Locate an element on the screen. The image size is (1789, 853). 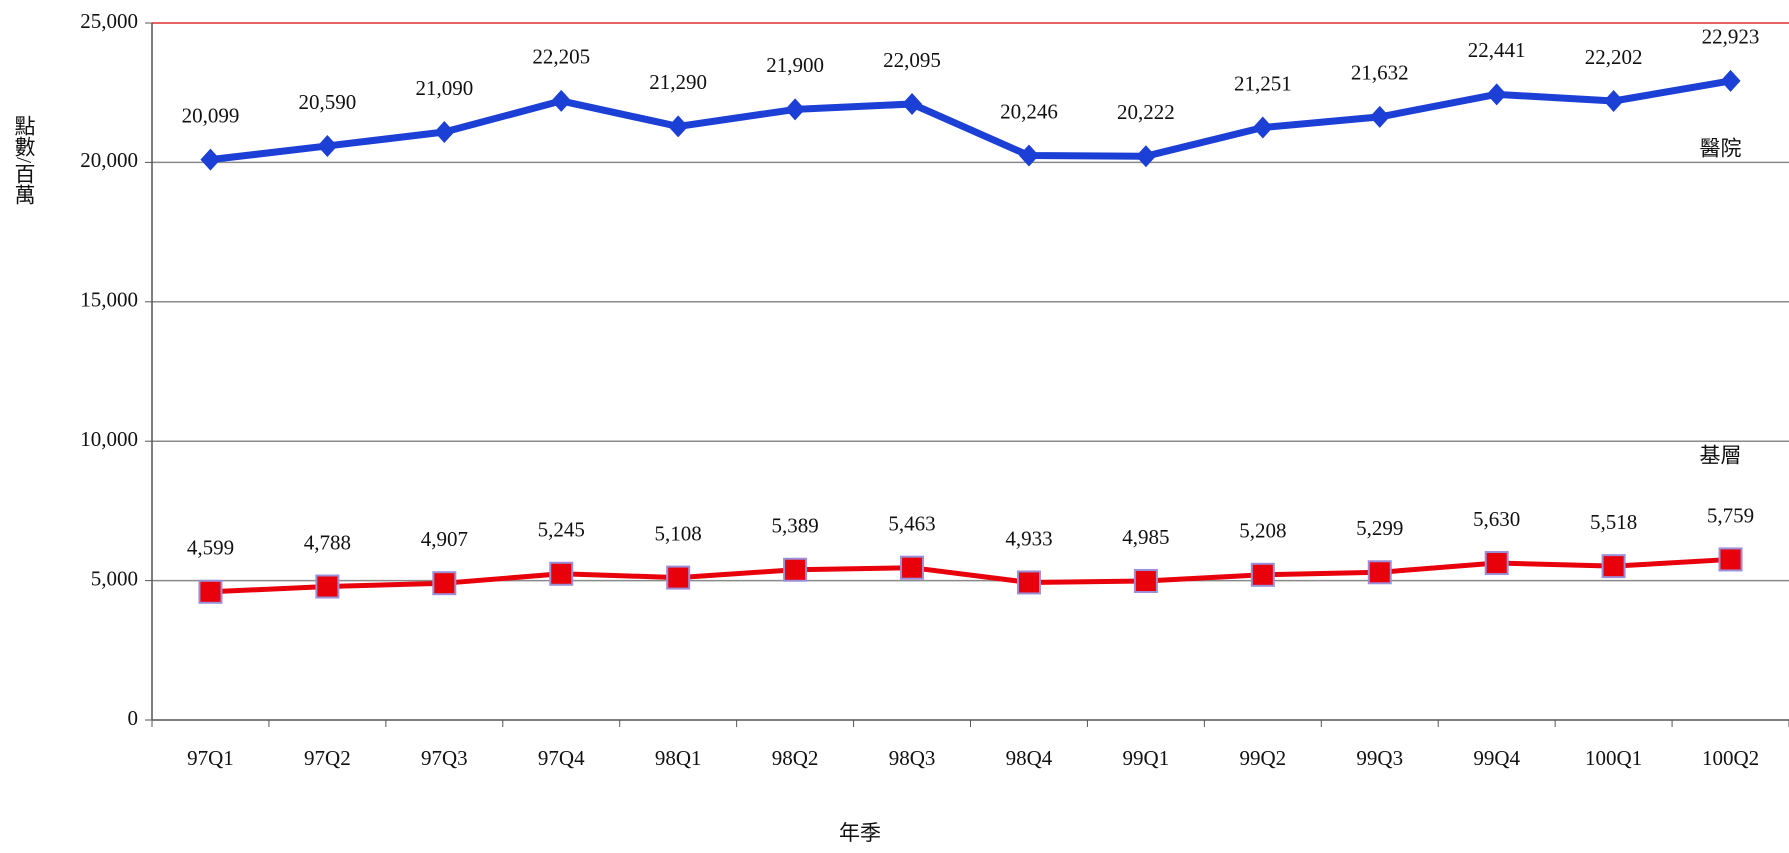
data-label: 4,599 is located at coordinates (210, 548).